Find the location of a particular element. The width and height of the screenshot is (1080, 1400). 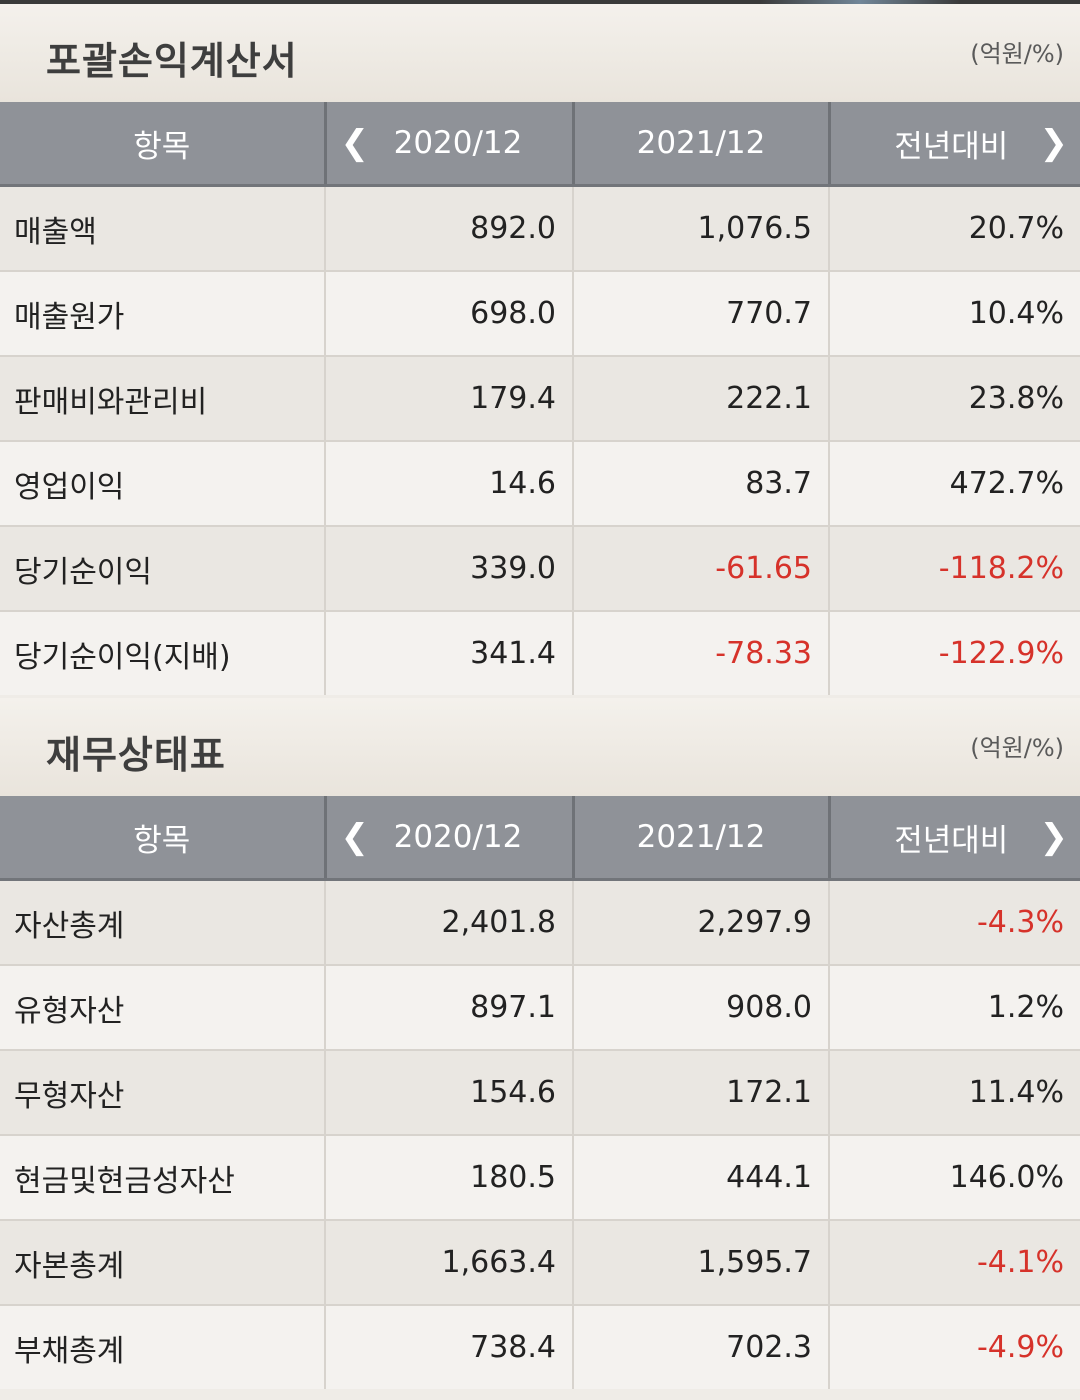

balance-header-row: 항목 ❮ 2020/12 2021/12 전년대비 ❯ is located at coordinates (540, 838).